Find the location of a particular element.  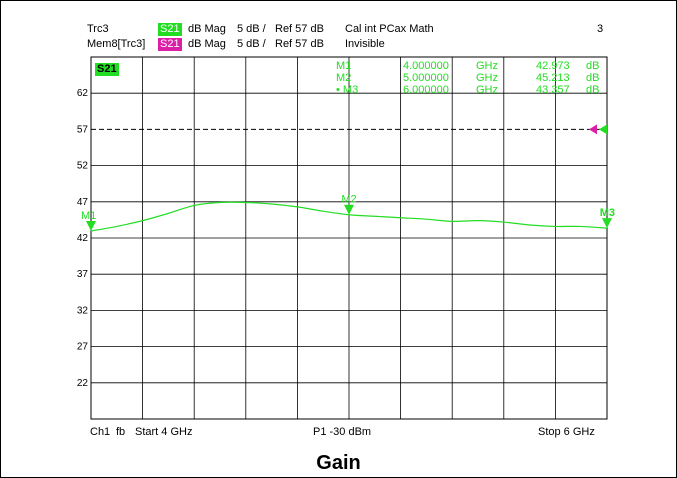

trace-name: Trc3 is located at coordinates (98, 29).